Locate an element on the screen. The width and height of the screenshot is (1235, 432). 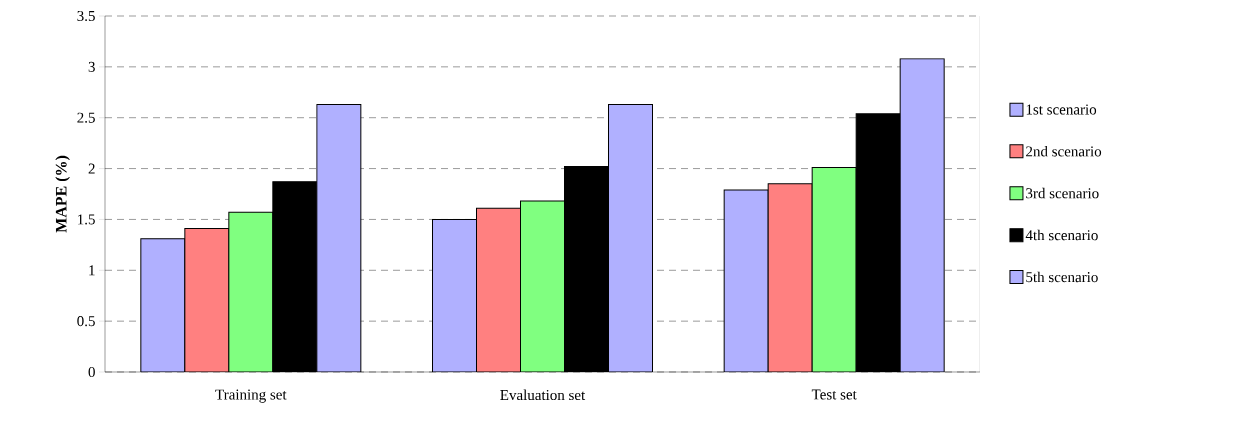
y-tick-label: 2 is located at coordinates (91, 168).